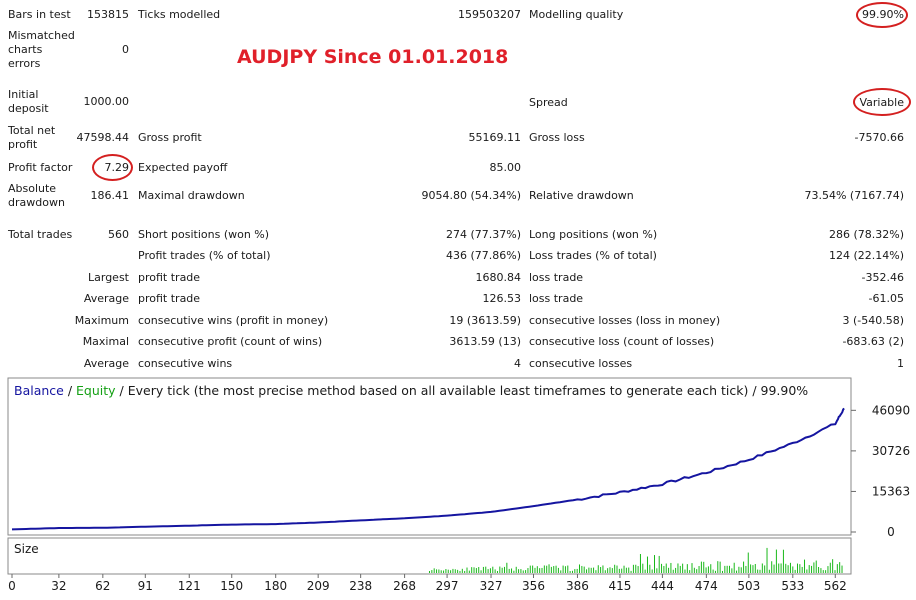 This screenshot has width=916, height=600. Describe the element at coordinates (185, 363) in the screenshot. I see `average-consecutive-wins-label: consecutive wins` at that location.